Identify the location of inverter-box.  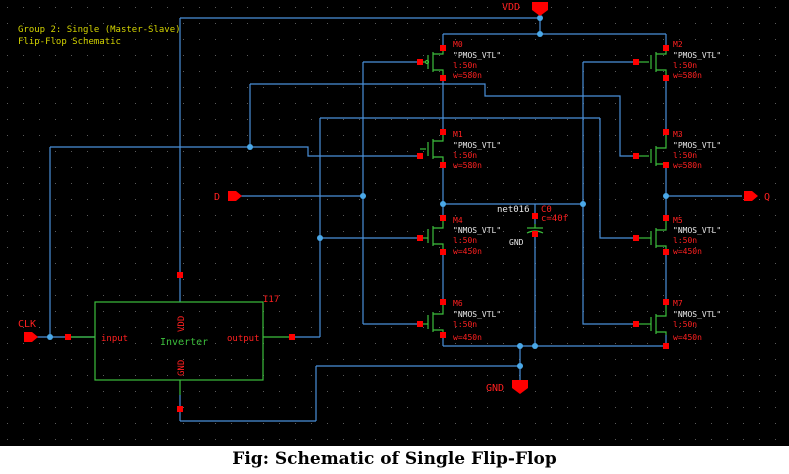
(179, 341).